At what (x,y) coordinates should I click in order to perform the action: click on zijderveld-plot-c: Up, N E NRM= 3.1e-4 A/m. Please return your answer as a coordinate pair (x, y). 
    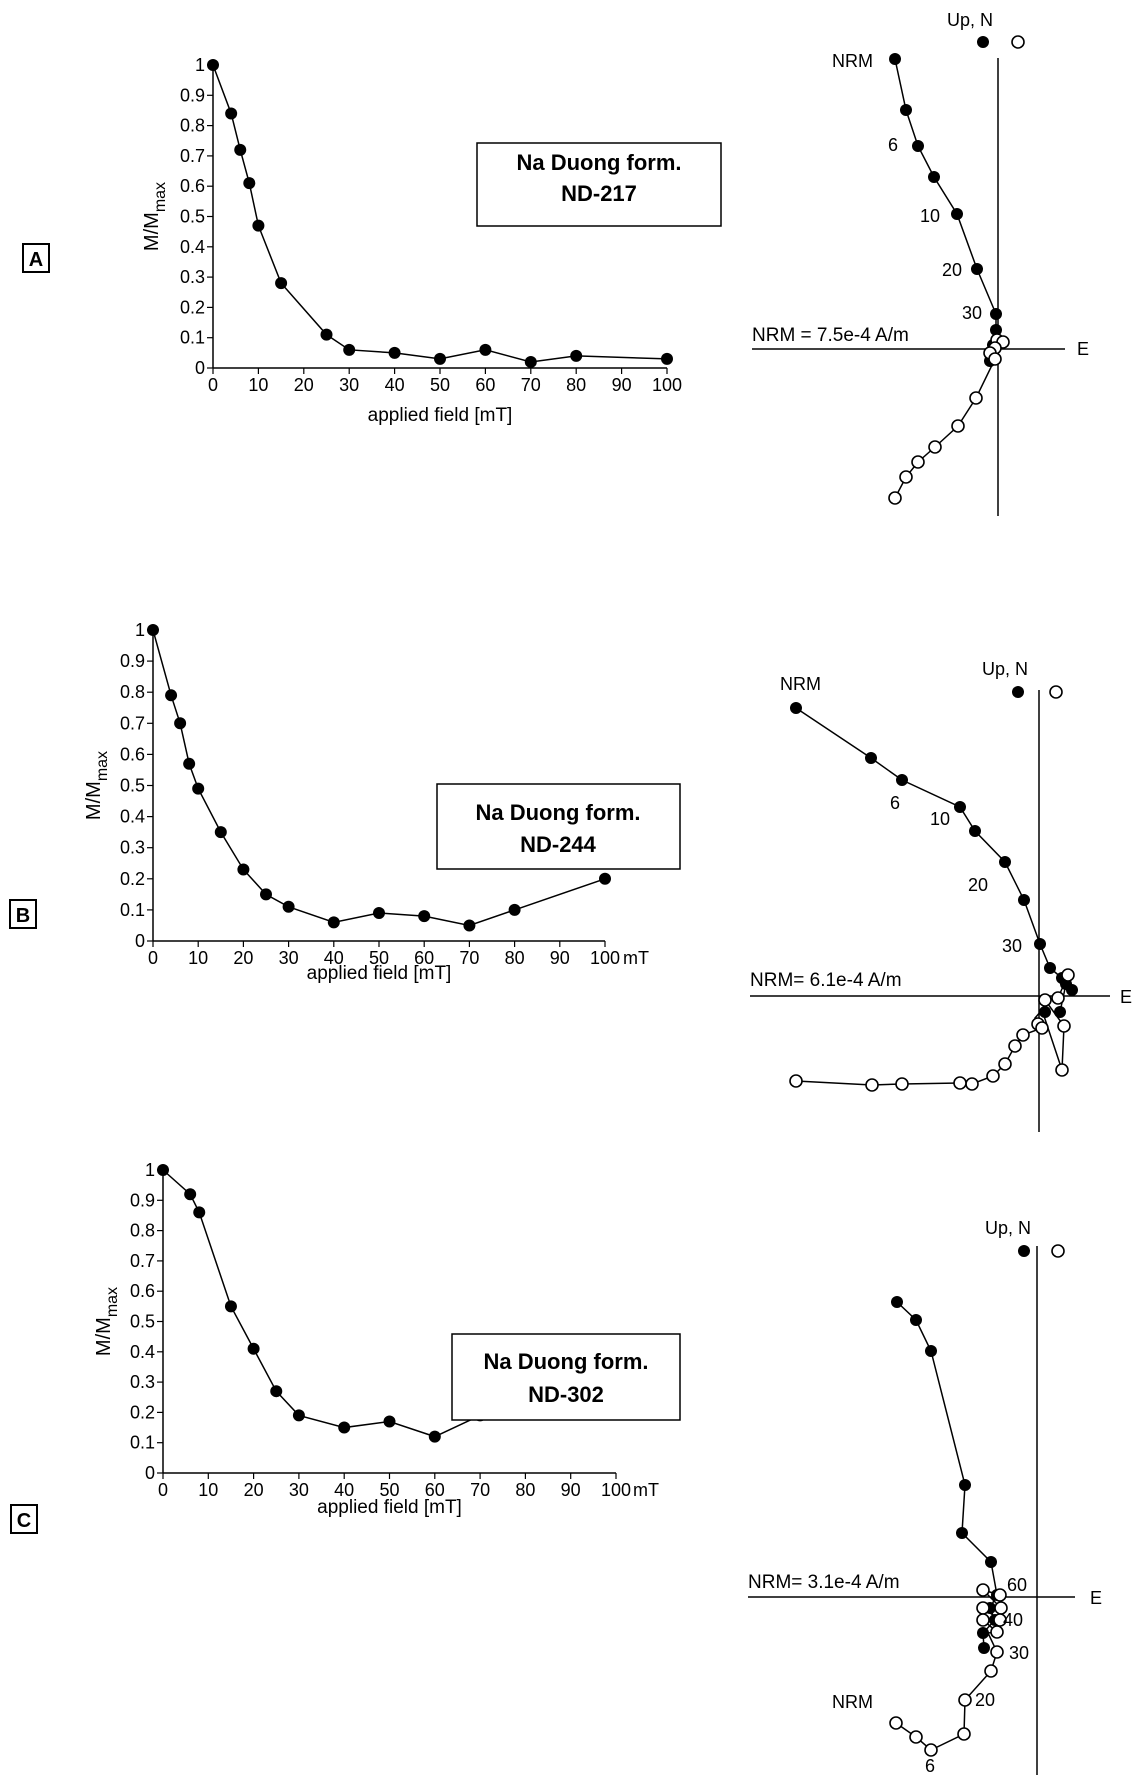
    Looking at the image, I should click on (925, 1496).